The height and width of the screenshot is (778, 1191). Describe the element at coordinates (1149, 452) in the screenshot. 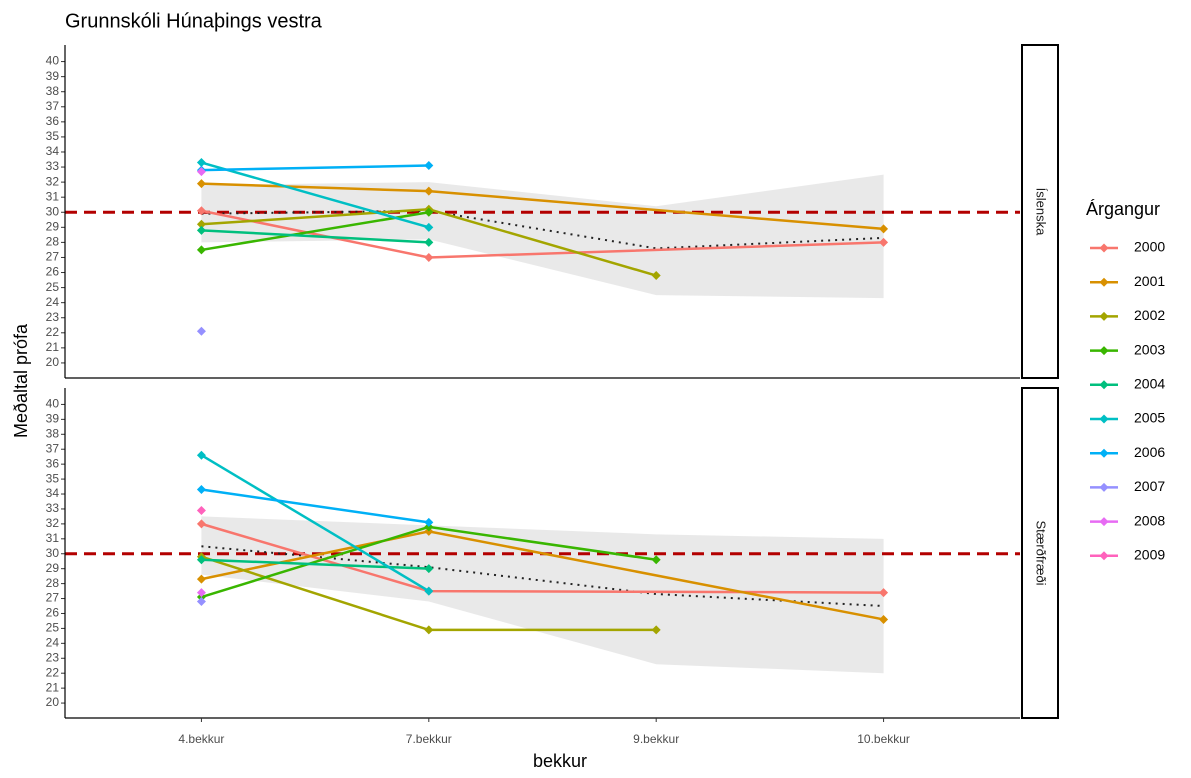

I see `legend-label: 2006` at that location.